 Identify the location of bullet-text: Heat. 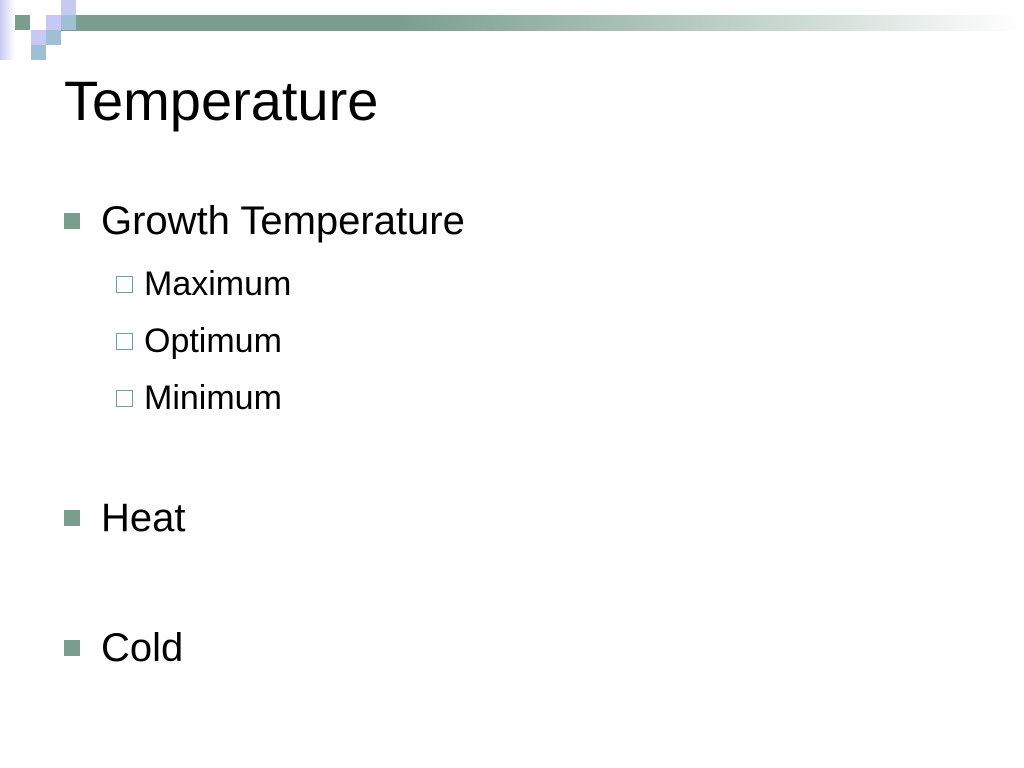
(143, 518).